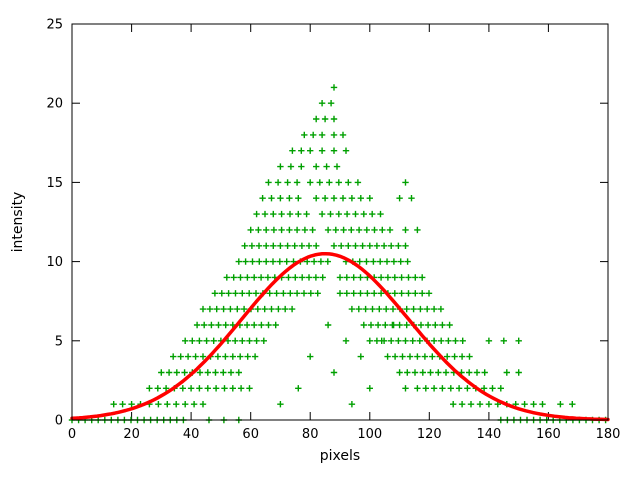 Image resolution: width=640 pixels, height=480 pixels. Describe the element at coordinates (548, 434) in the screenshot. I see `x-tick-label: 160` at that location.